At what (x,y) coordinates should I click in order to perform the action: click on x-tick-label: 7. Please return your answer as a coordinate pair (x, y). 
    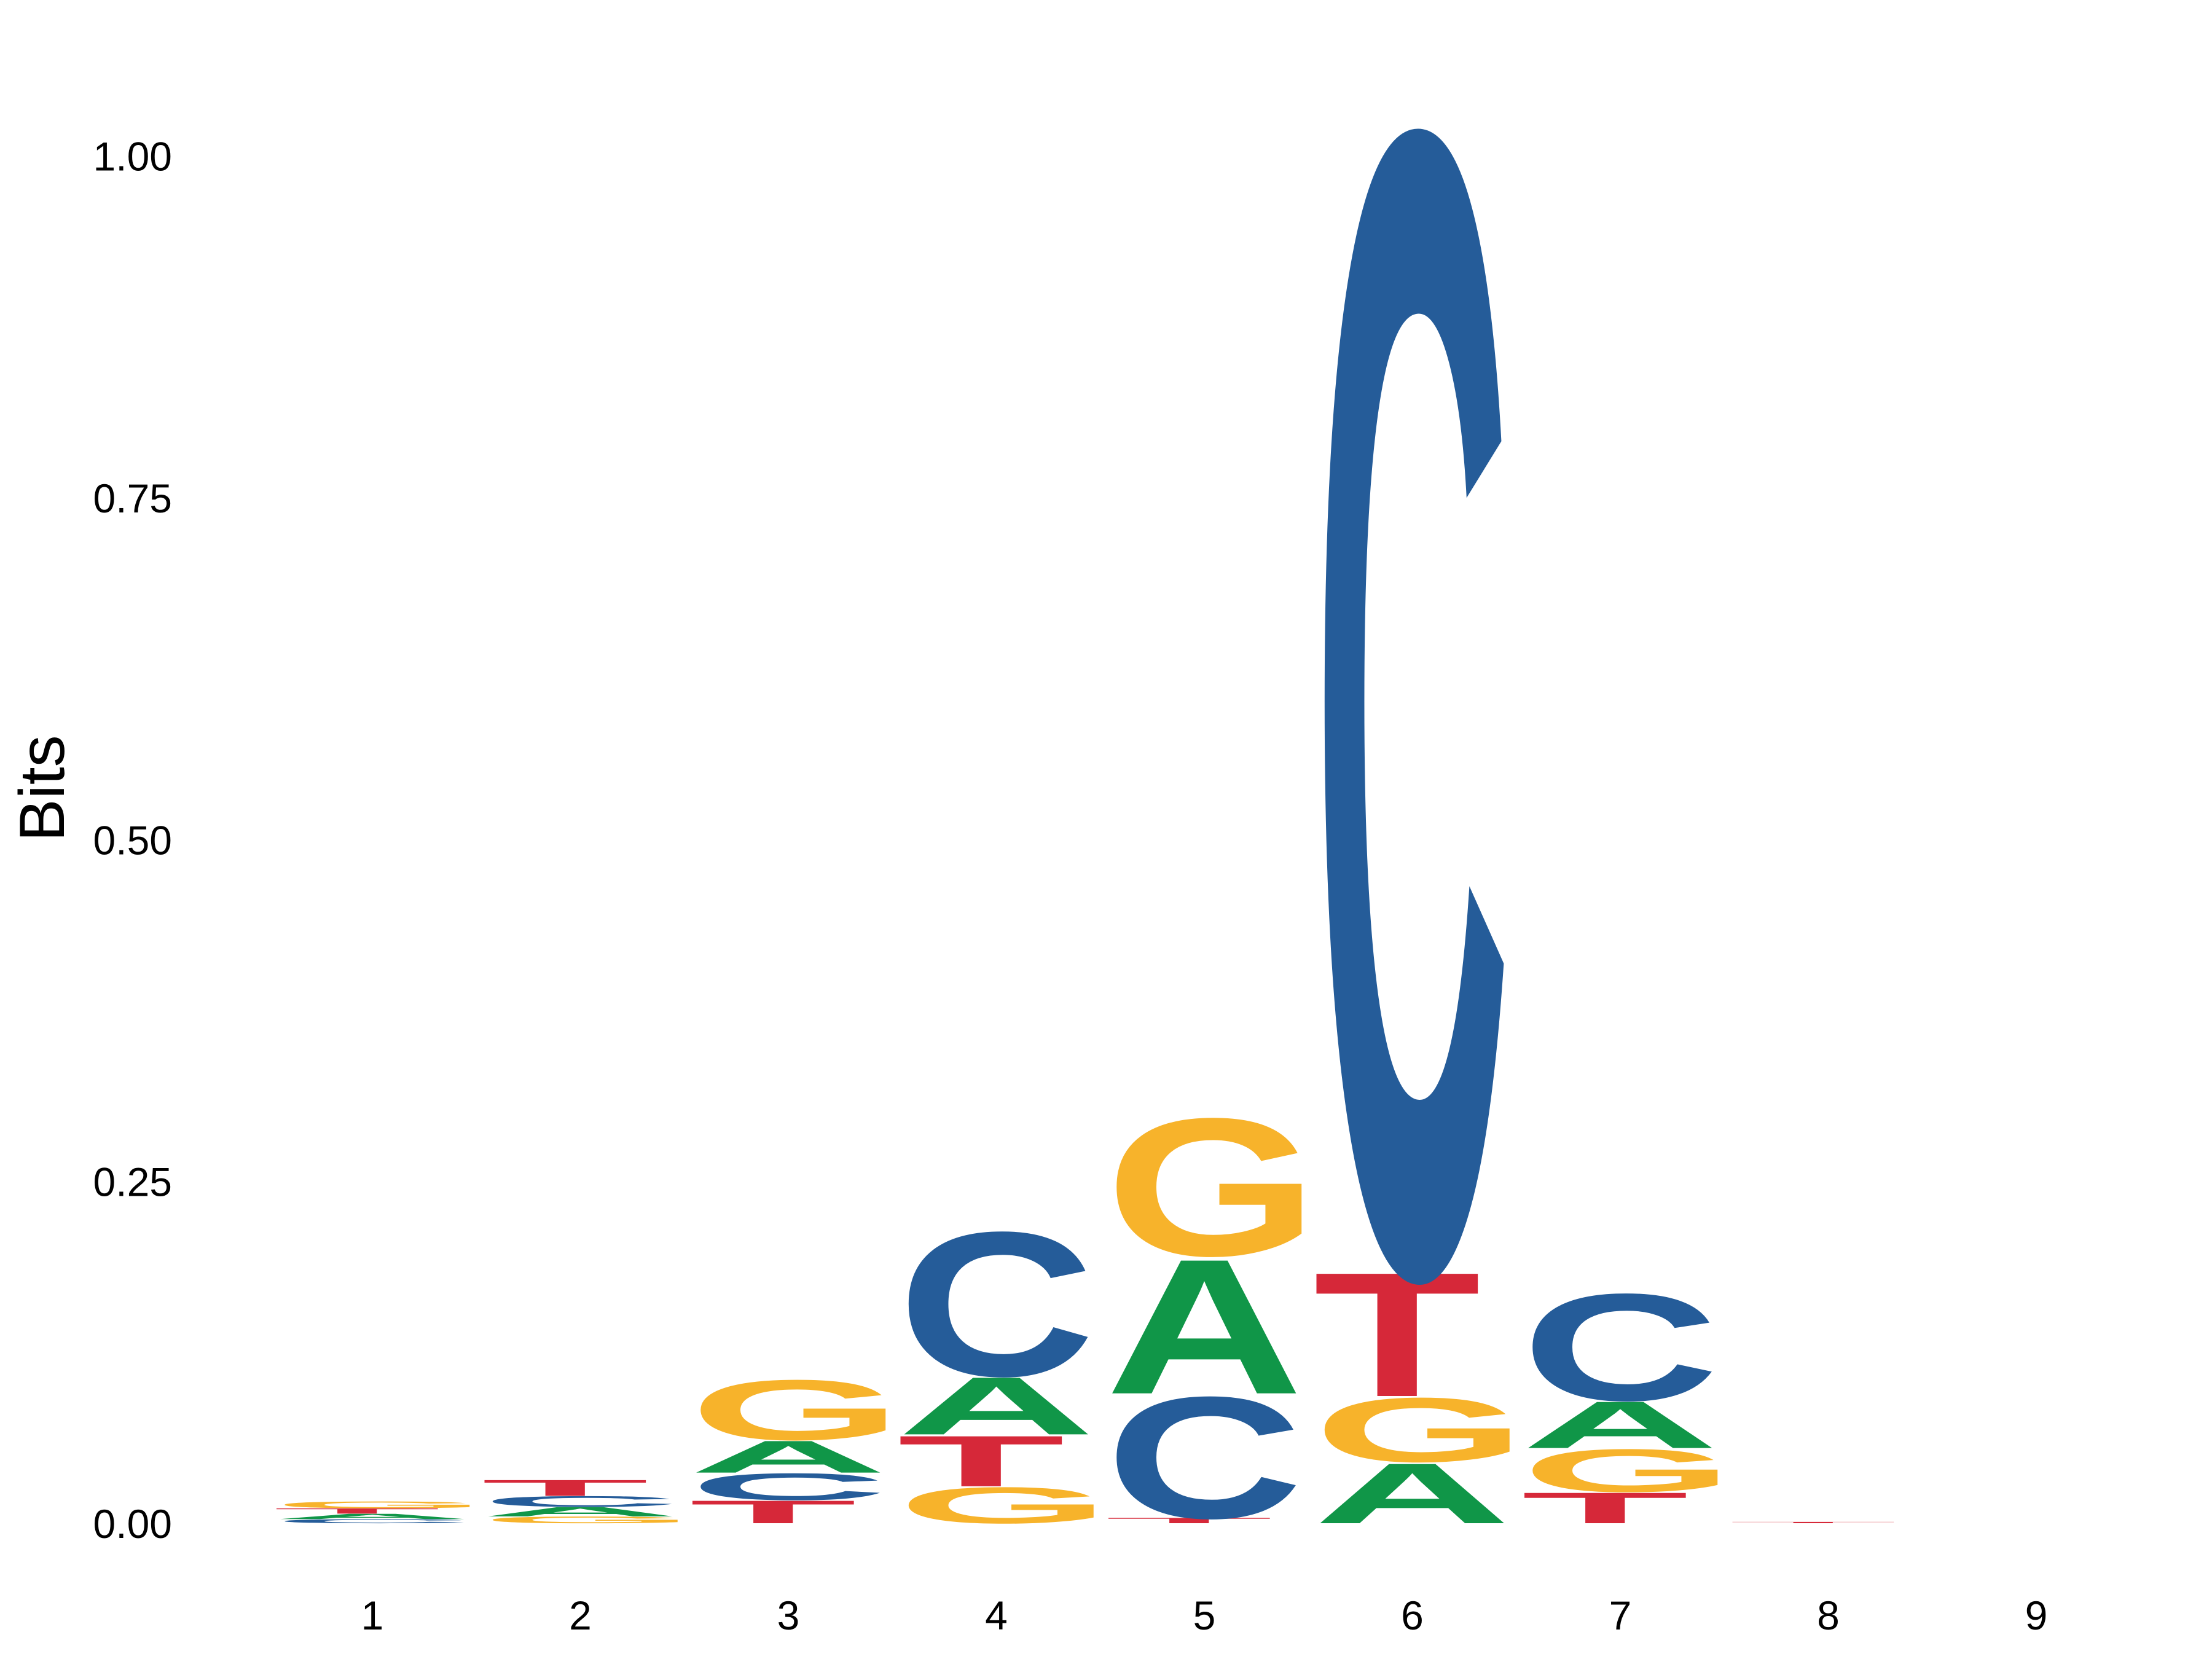
    Looking at the image, I should click on (1620, 1615).